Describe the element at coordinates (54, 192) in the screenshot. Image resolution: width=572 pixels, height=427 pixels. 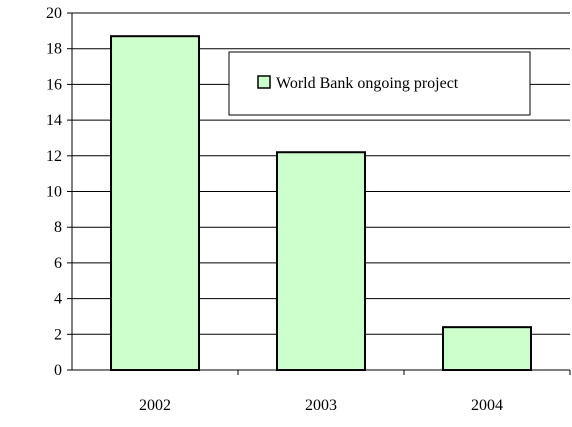
I see `y-tick-label: 10` at that location.